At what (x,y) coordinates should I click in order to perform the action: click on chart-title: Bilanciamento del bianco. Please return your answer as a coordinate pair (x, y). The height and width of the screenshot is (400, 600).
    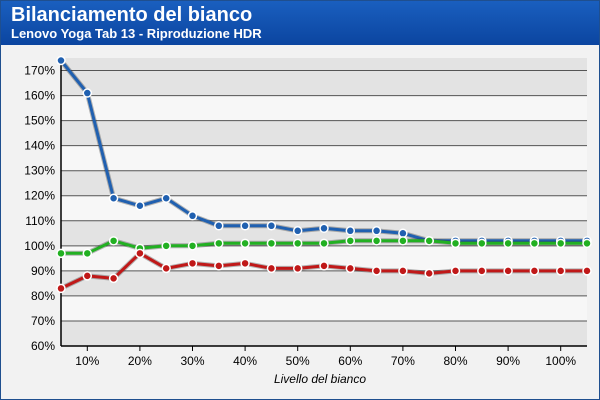
    Looking at the image, I should click on (132, 15).